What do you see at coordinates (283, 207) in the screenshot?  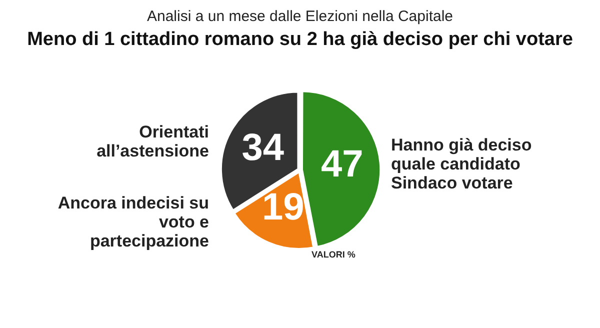 I see `data-label: 19` at bounding box center [283, 207].